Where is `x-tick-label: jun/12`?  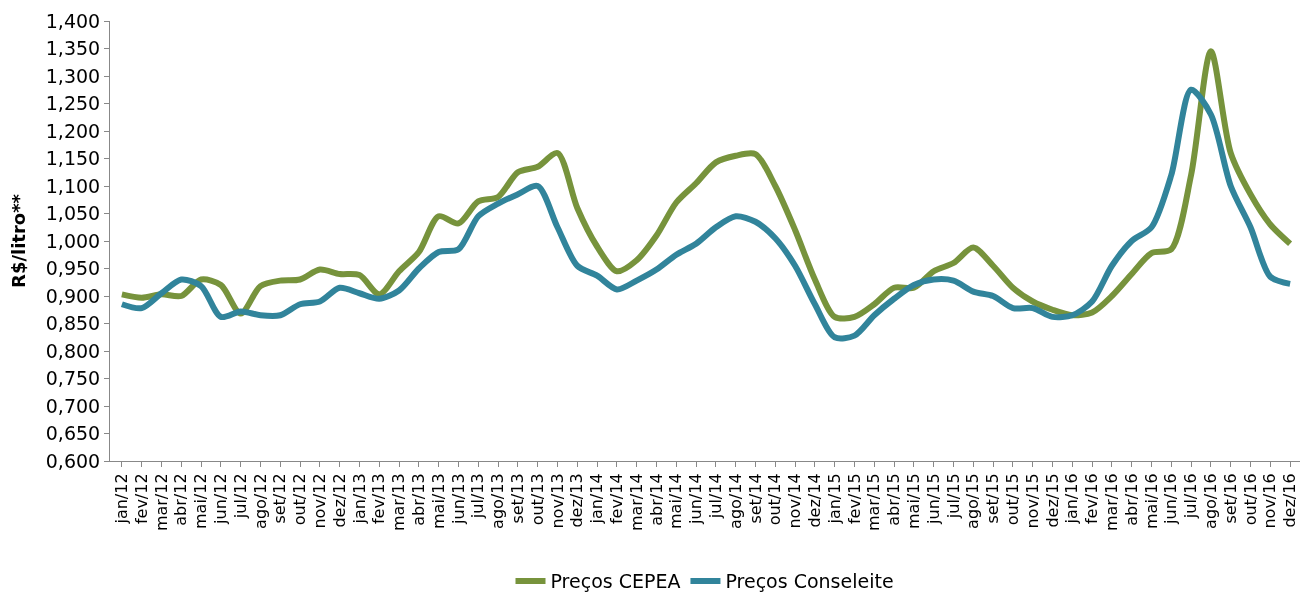
x-tick-label: jun/12 is located at coordinates (221, 499).